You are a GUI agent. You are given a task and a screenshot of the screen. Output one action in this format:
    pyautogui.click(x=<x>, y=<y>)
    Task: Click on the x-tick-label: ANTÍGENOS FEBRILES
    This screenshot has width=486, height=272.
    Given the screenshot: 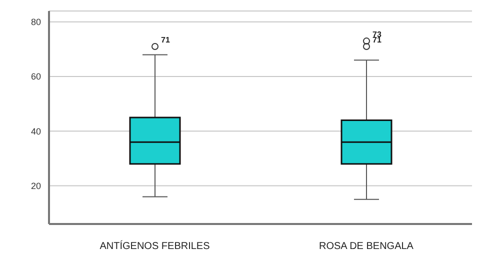 What is the action you would take?
    pyautogui.click(x=155, y=246)
    